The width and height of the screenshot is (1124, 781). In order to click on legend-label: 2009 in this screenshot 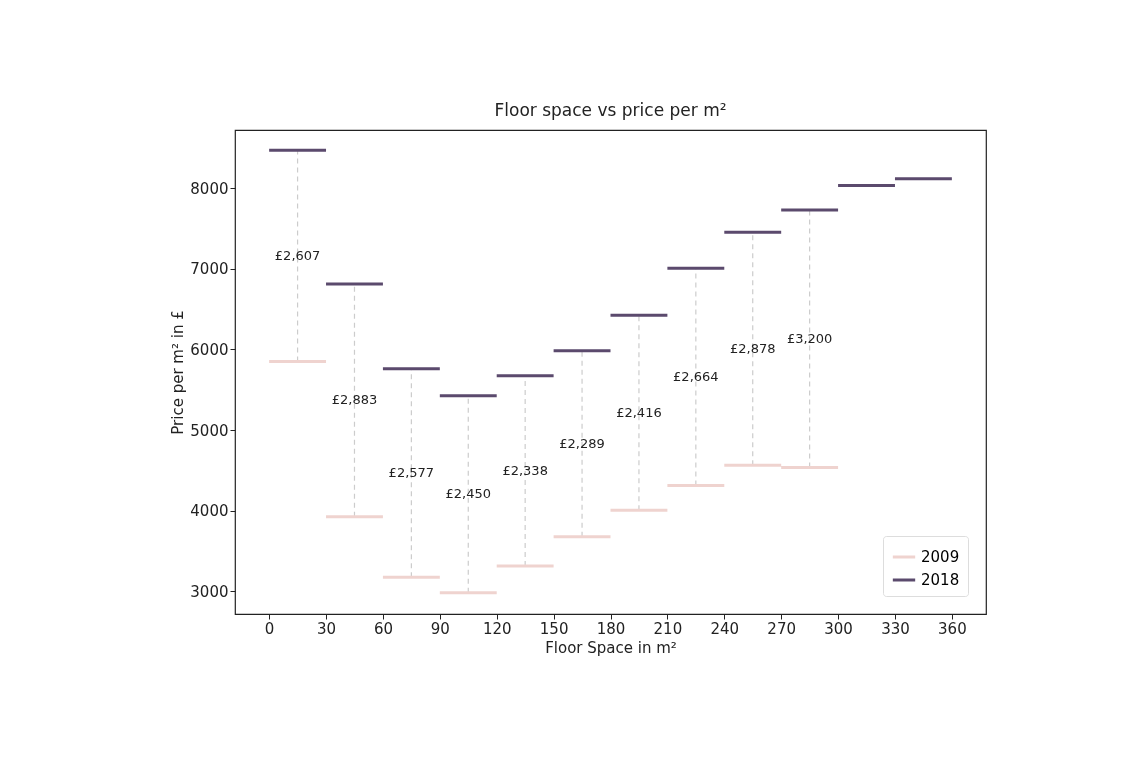, I will do `click(940, 557)`.